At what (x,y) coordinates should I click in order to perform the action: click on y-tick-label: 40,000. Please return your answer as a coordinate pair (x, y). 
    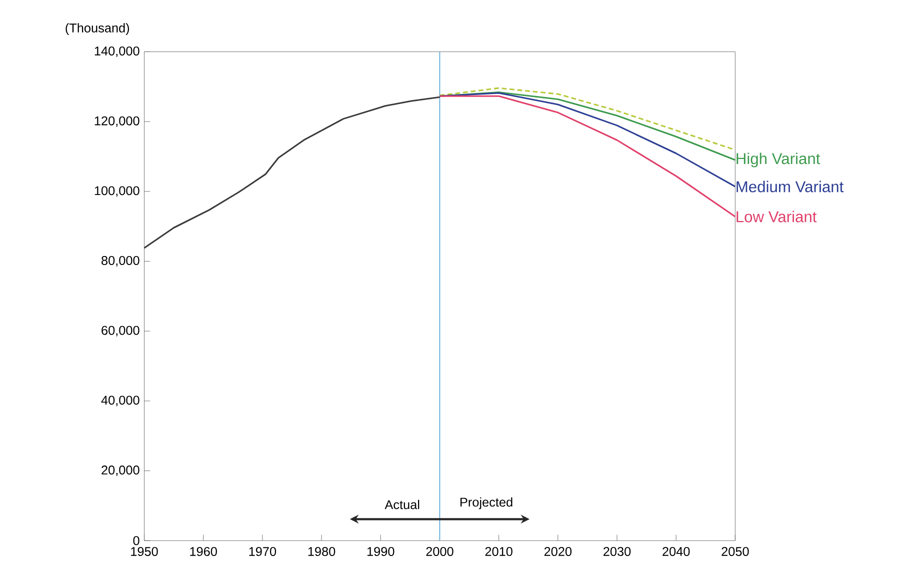
    Looking at the image, I should click on (120, 401).